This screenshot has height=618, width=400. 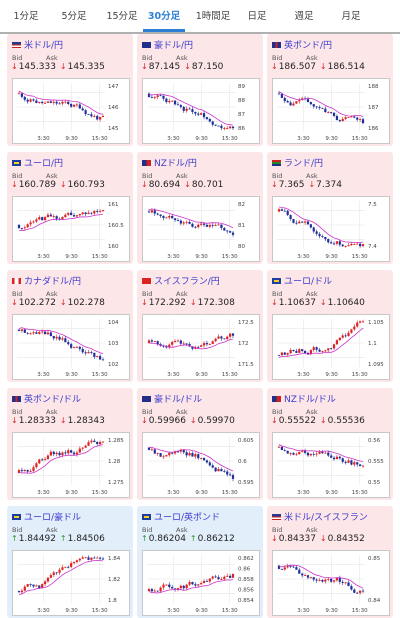 What do you see at coordinates (122, 16) in the screenshot?
I see `tab-3: 15分足` at bounding box center [122, 16].